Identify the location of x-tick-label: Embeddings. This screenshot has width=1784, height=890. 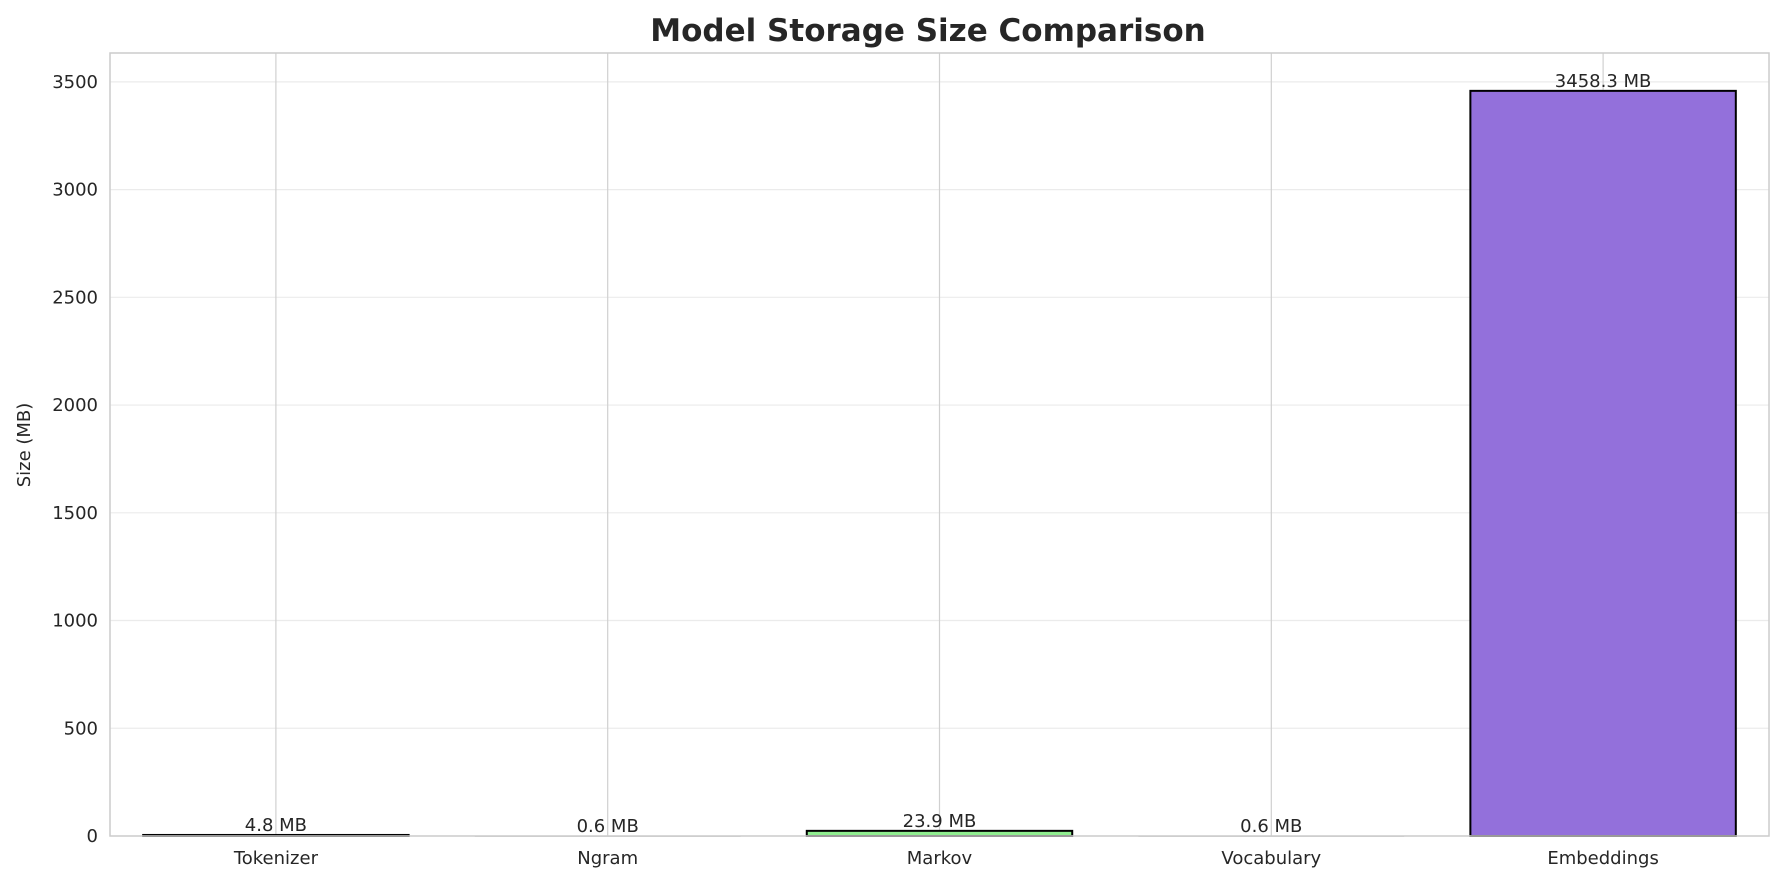
(1602, 858).